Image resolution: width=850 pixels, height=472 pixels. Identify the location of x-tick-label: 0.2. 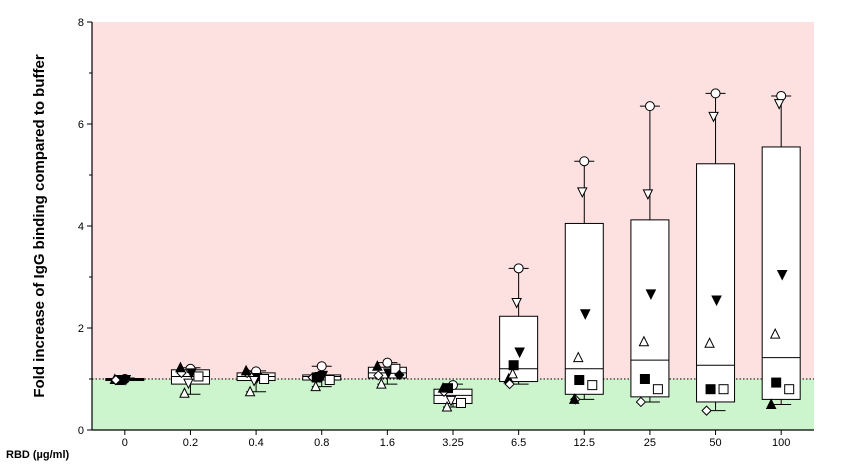
(190, 443).